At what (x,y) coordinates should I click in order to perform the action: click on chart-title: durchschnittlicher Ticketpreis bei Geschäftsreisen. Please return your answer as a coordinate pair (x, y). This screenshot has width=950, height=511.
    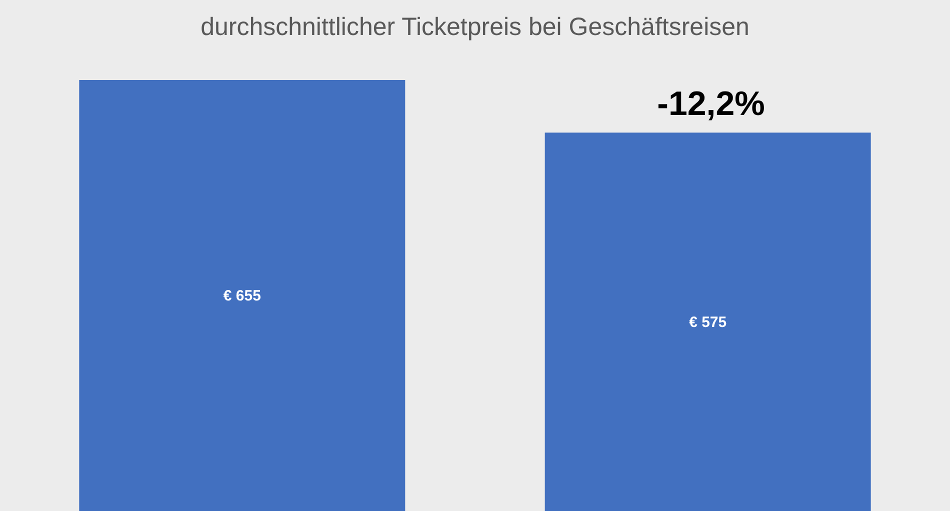
    Looking at the image, I should click on (475, 27).